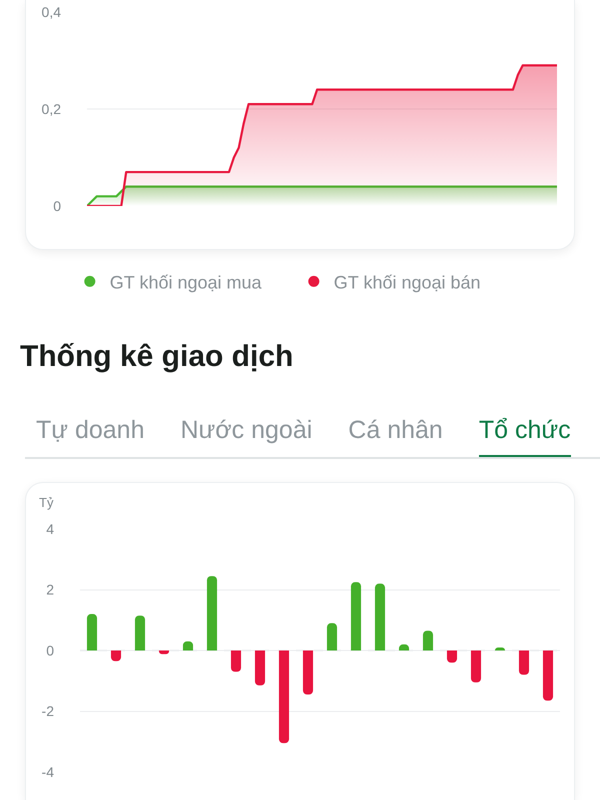 The height and width of the screenshot is (800, 600). What do you see at coordinates (90, 430) in the screenshot?
I see `text: Tự doanh` at bounding box center [90, 430].